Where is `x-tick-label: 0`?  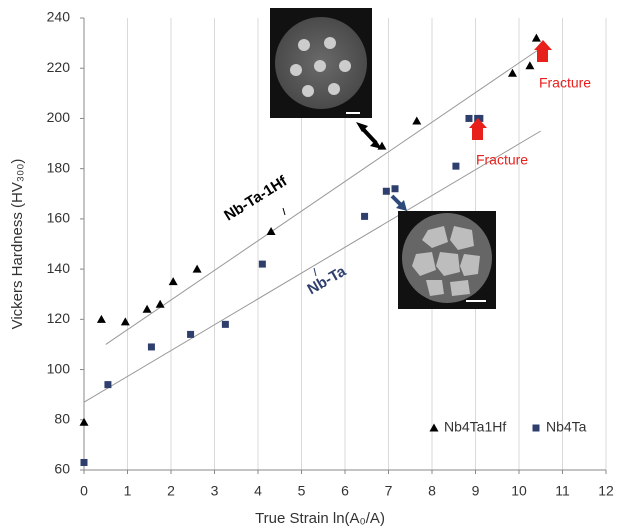
x-tick-label: 0 is located at coordinates (84, 491).